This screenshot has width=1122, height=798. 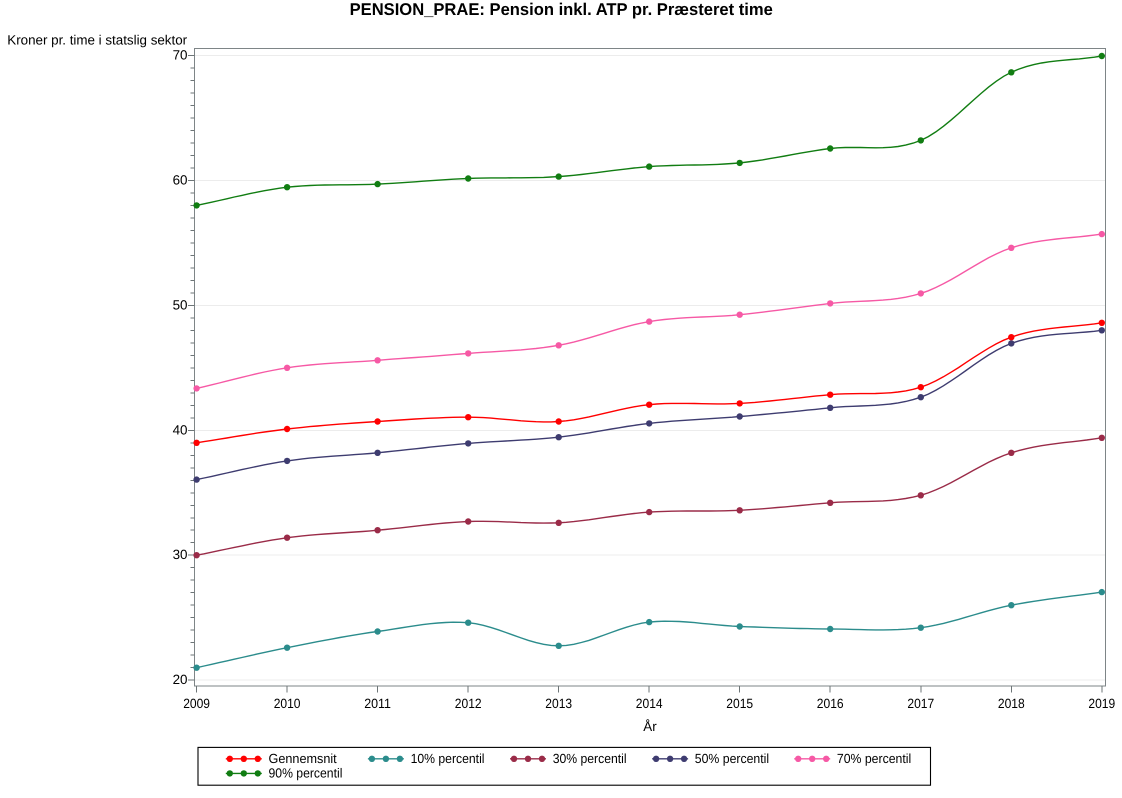 I want to click on svg-text: 2014, so click(x=649, y=703).